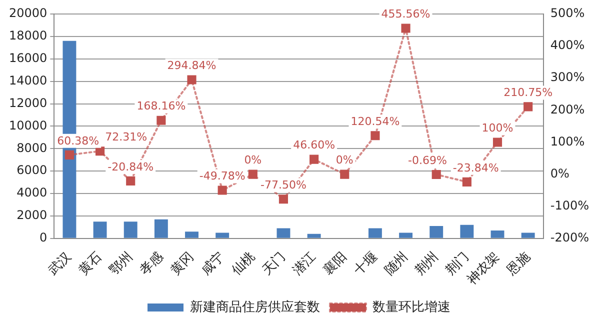  Describe the element at coordinates (283, 185) in the screenshot. I see `data-label: -77.50%` at that location.